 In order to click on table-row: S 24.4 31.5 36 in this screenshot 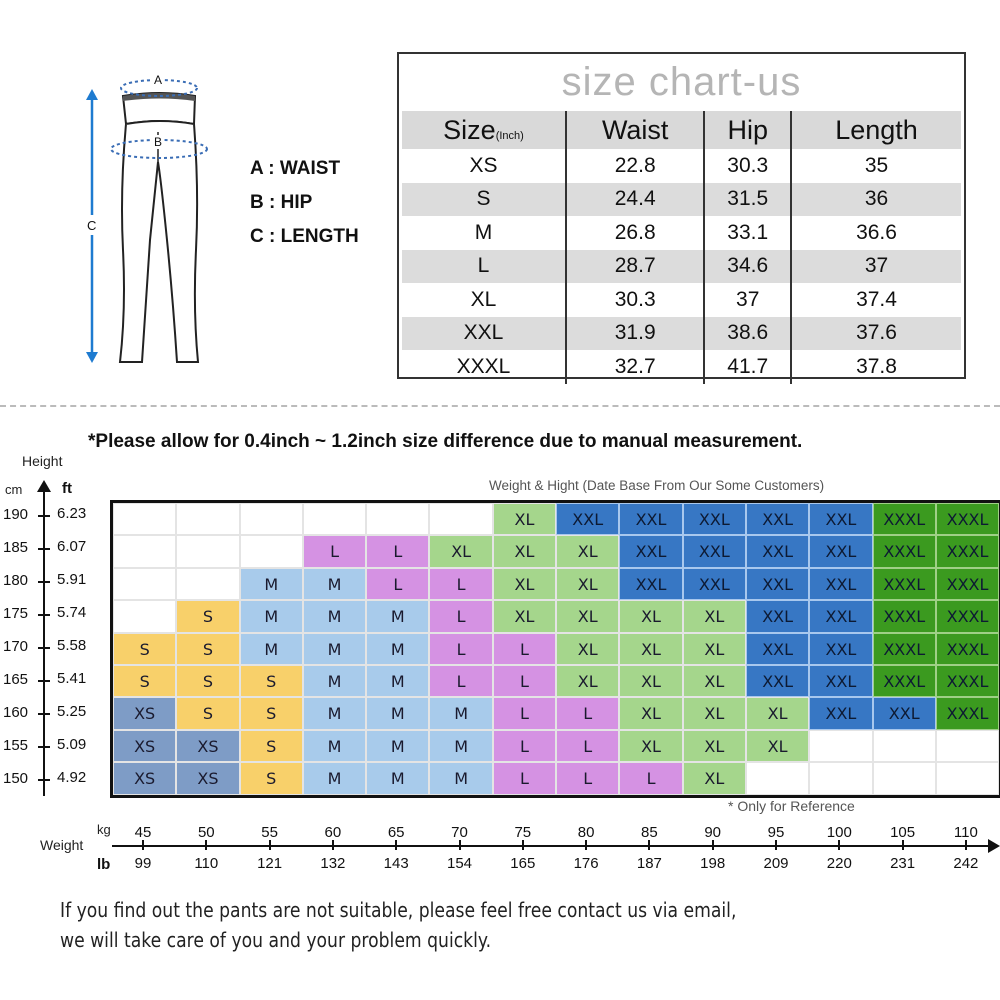, I will do `click(681, 199)`.